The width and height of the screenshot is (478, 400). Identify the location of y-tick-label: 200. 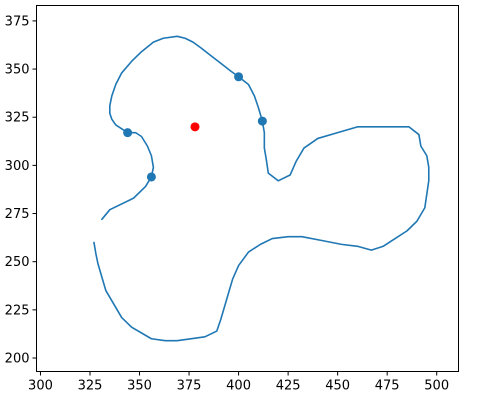
(17, 359).